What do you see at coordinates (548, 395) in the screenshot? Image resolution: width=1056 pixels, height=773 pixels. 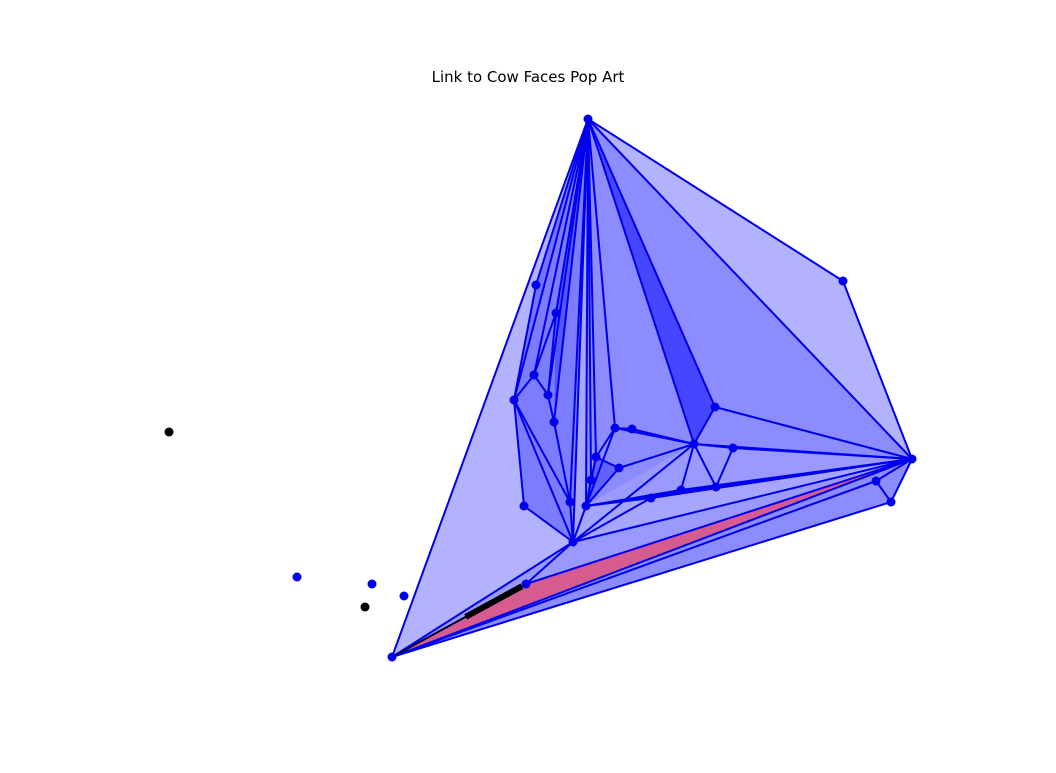 I see `graph-node-n26` at bounding box center [548, 395].